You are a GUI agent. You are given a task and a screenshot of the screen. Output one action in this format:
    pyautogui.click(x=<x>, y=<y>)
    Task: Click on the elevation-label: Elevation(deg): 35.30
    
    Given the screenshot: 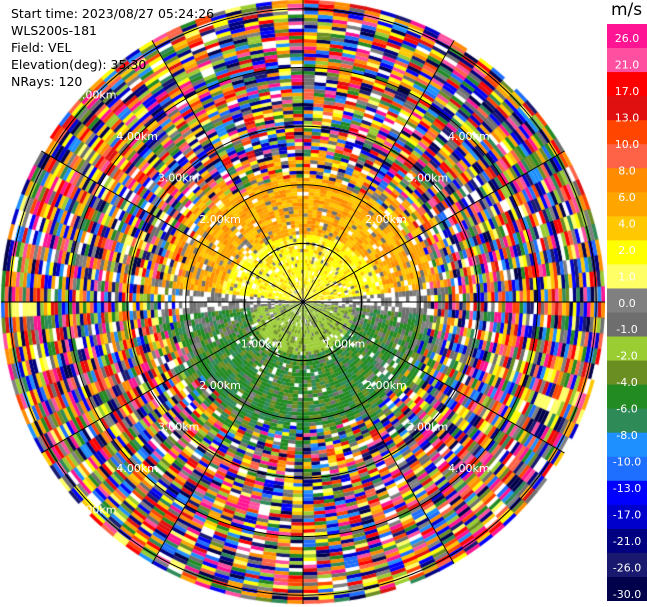 What is the action you would take?
    pyautogui.click(x=79, y=64)
    